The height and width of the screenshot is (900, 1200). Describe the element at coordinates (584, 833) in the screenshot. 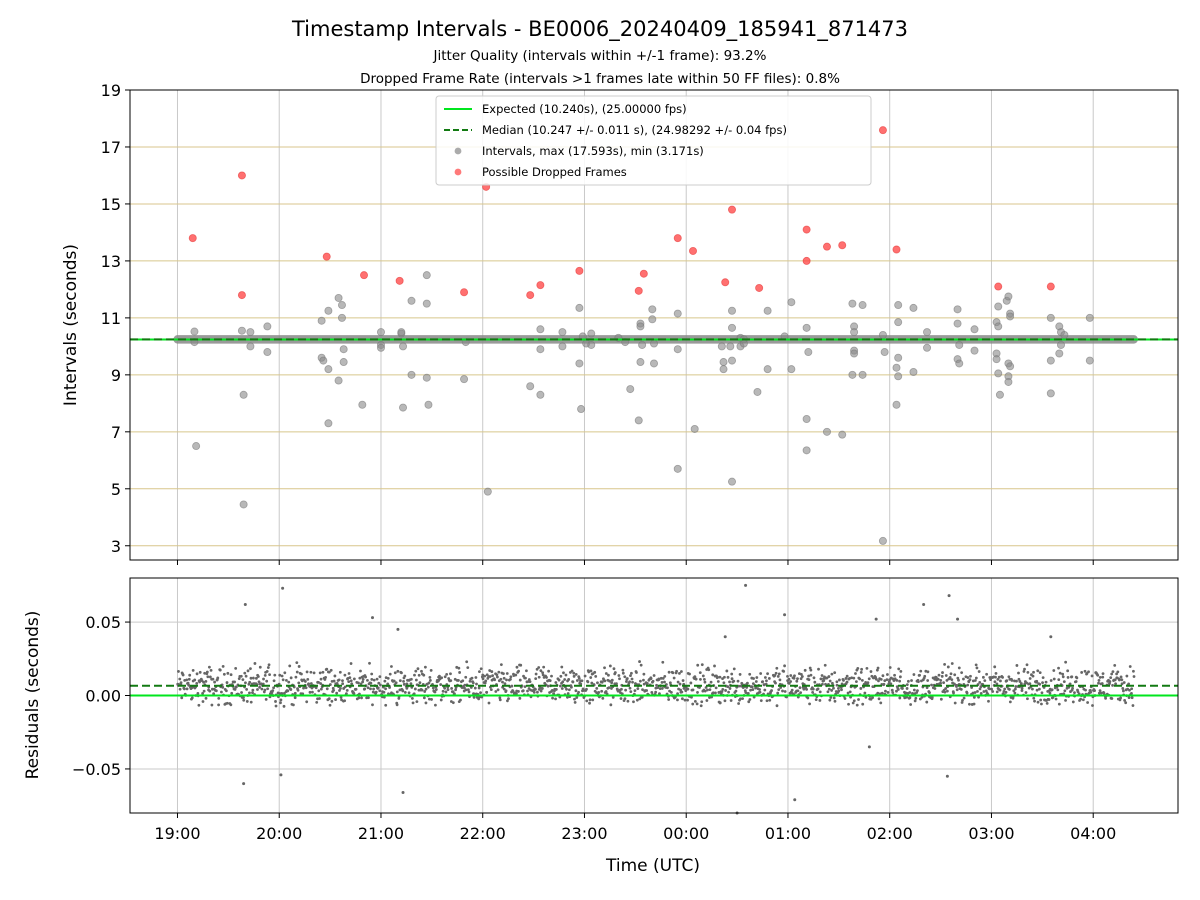

I see `x-tick-label: 23:00` at that location.